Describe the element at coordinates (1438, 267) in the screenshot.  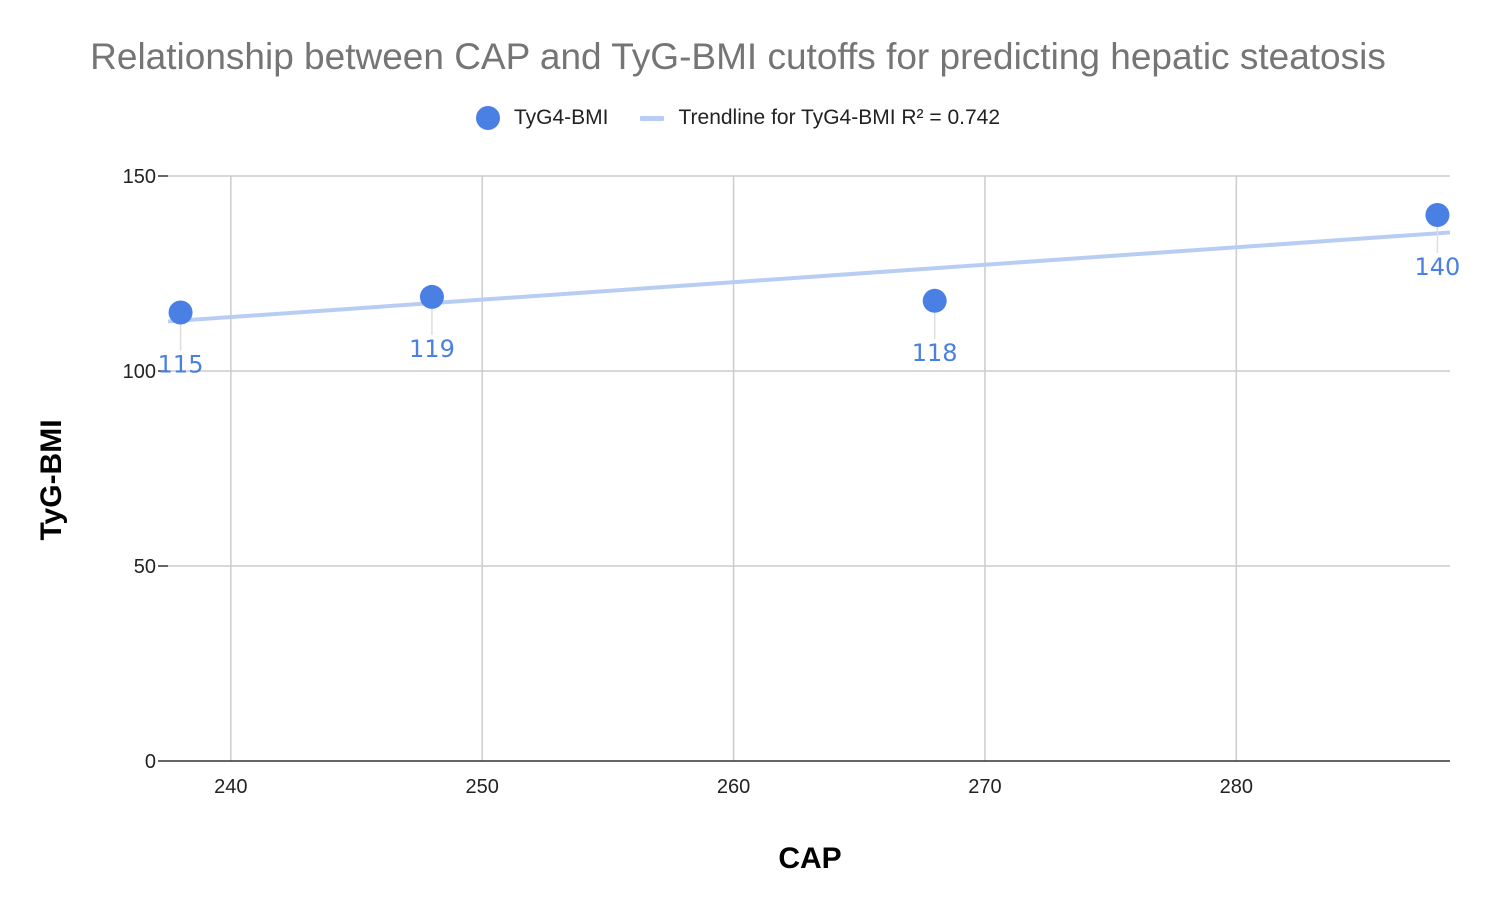
I see `data-label: 140` at that location.